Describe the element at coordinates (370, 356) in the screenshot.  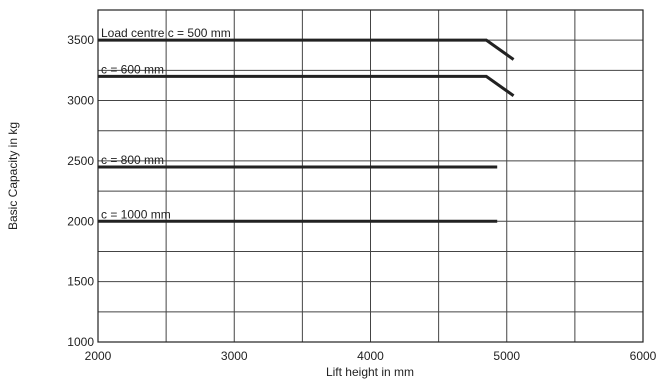
I see `x-tick-label: 4000` at that location.